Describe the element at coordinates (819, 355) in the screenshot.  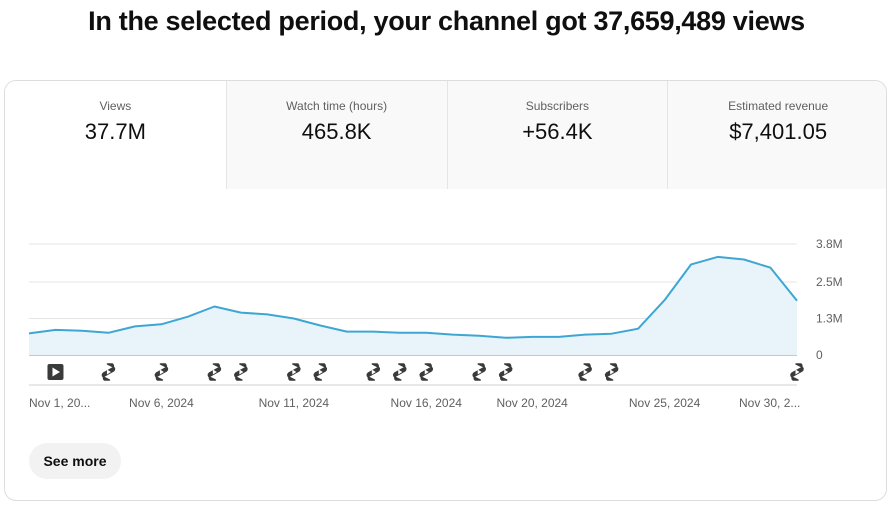
I see `y-tick-label: 0` at that location.